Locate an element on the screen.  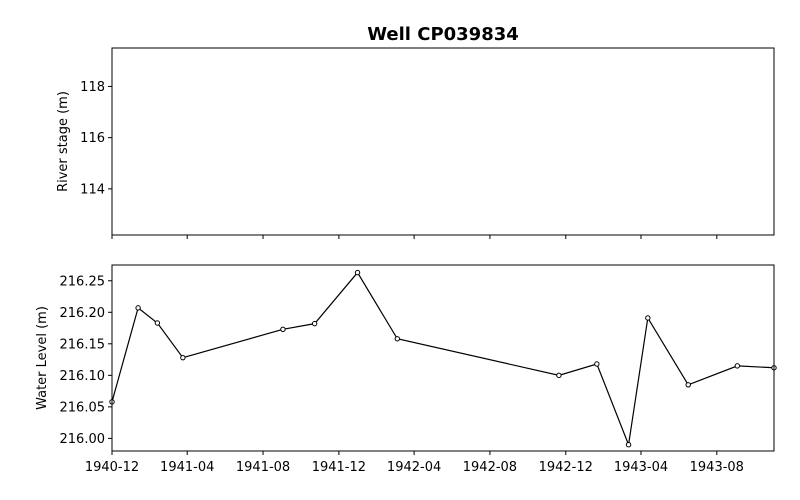
top-y-tick-label: 114 is located at coordinates (92, 189).